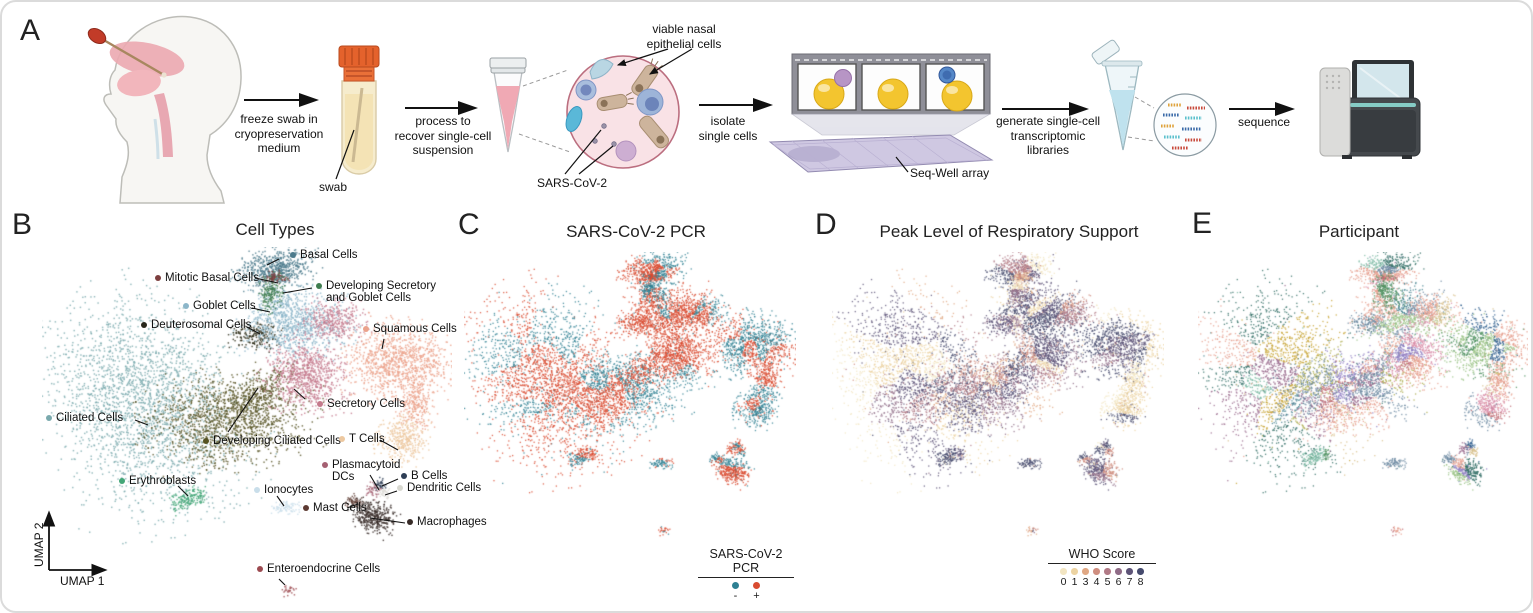 The image size is (1533, 613). What do you see at coordinates (1370, 109) in the screenshot?
I see `sequencer-illustration` at bounding box center [1370, 109].